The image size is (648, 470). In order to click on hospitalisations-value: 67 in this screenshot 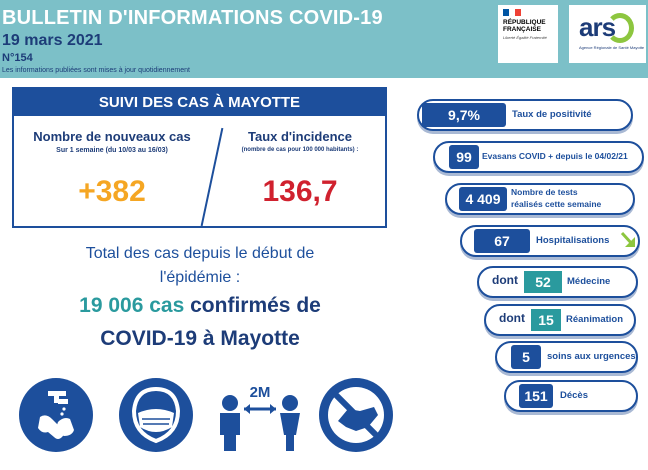, I will do `click(502, 241)`.